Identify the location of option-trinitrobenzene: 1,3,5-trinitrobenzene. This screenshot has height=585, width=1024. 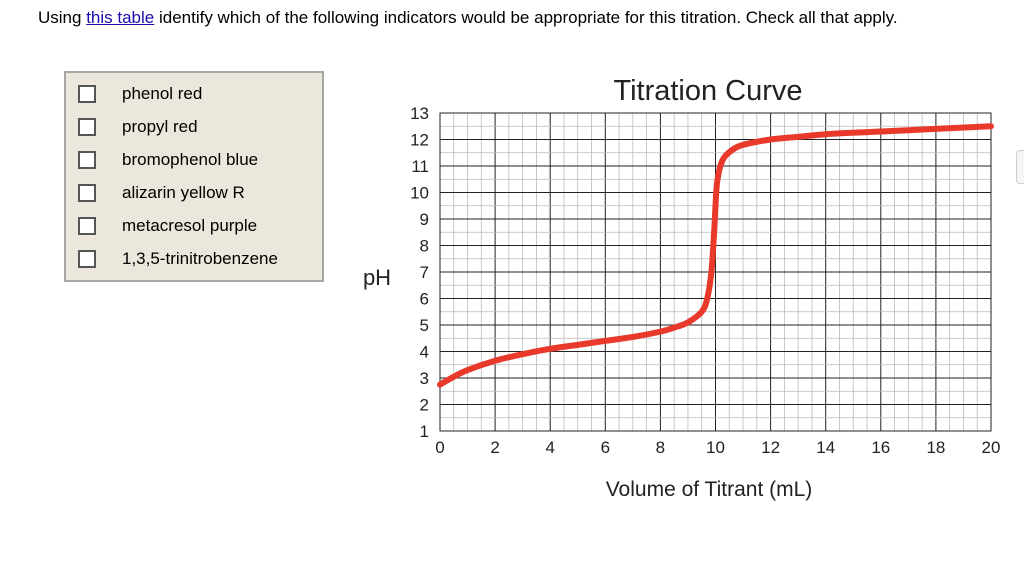
(178, 259).